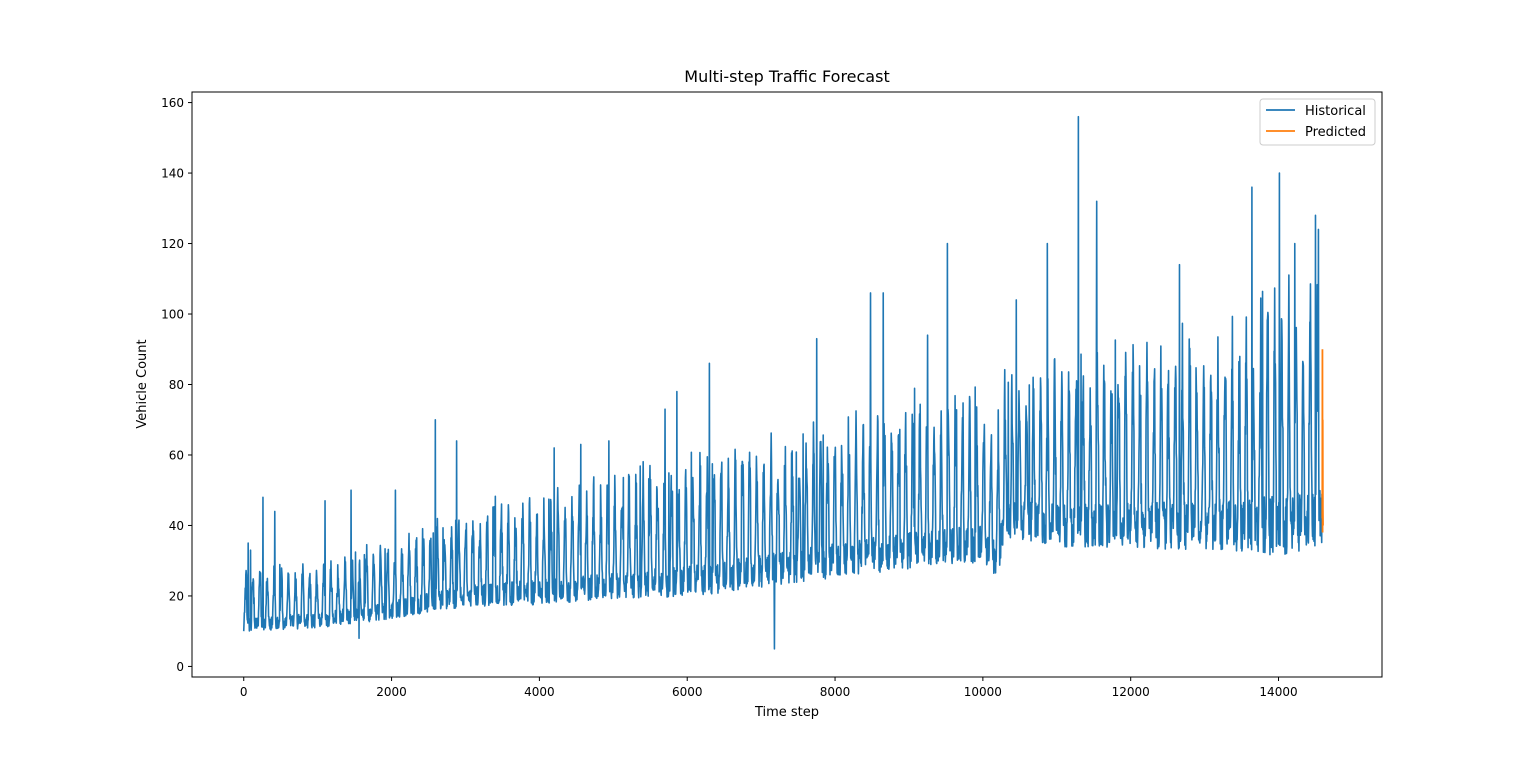 This screenshot has height=759, width=1536. I want to click on x-tick-label: 0, so click(244, 692).